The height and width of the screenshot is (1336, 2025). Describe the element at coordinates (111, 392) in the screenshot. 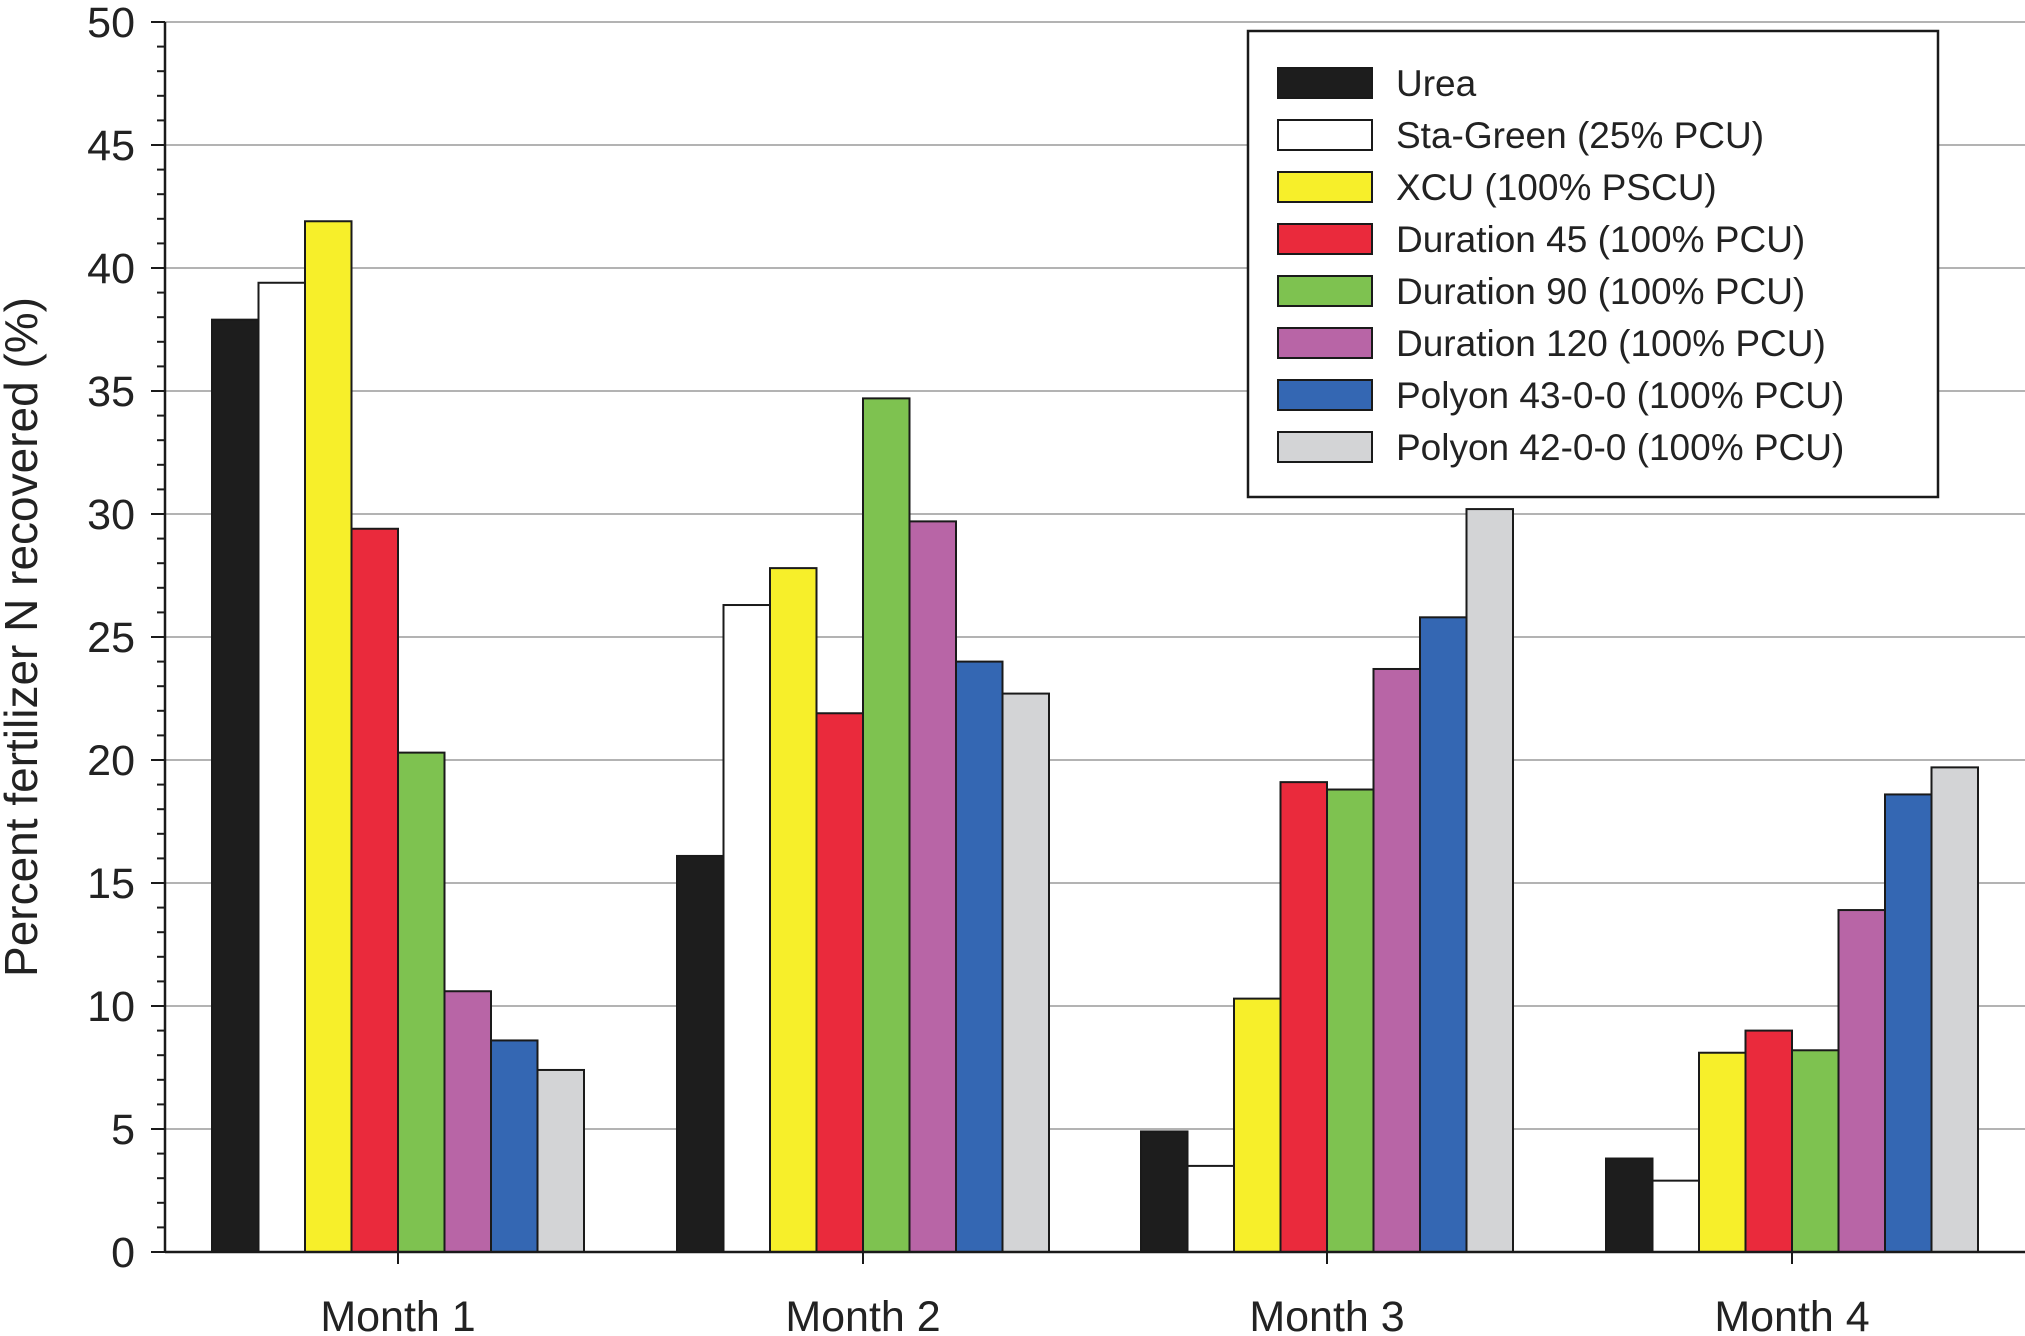

I see `y-tick-label: 35` at that location.